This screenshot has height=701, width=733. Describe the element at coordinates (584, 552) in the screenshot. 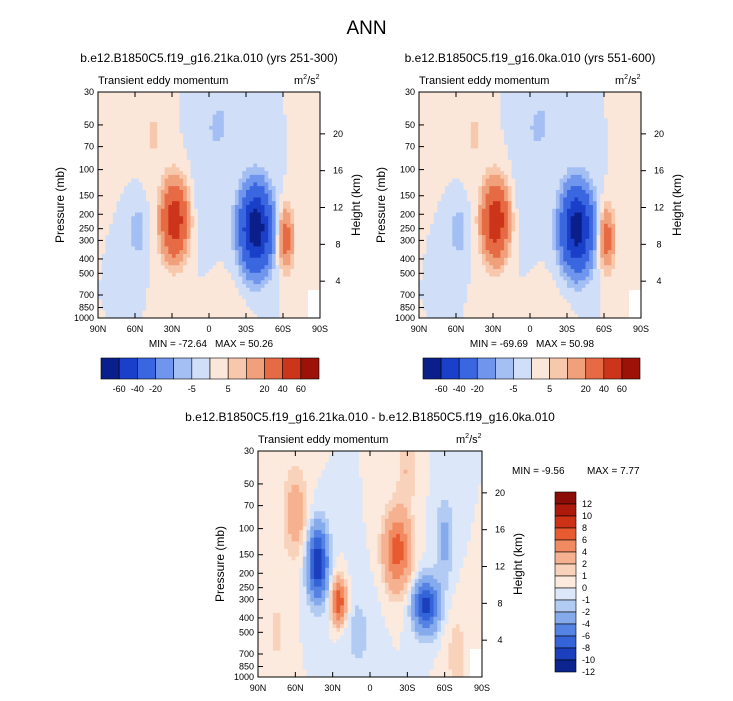

I see `colorbar-tick-label: 4` at that location.